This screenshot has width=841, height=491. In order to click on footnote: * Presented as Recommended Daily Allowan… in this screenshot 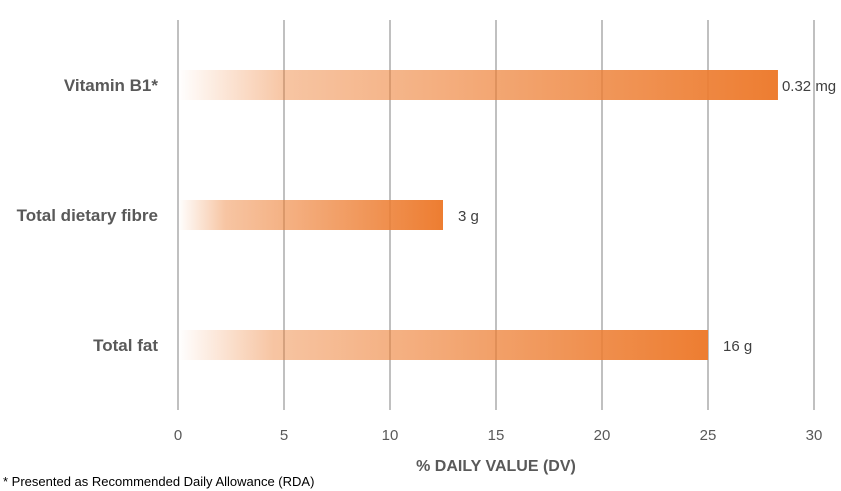, I will do `click(159, 481)`.